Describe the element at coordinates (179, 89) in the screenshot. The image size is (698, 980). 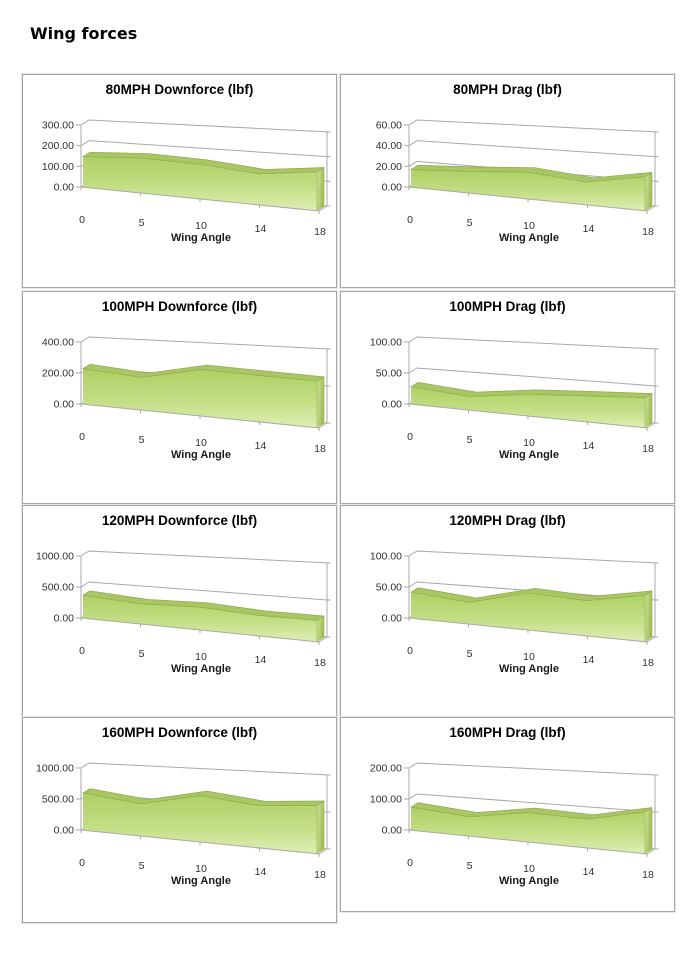
I see `chart-title: 80MPH Downforce (lbf)` at that location.